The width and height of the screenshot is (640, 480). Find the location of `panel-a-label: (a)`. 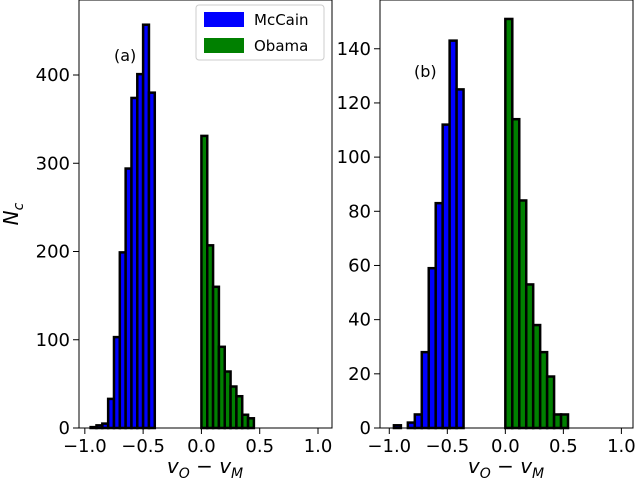

panel-a-label: (a) is located at coordinates (125, 55).